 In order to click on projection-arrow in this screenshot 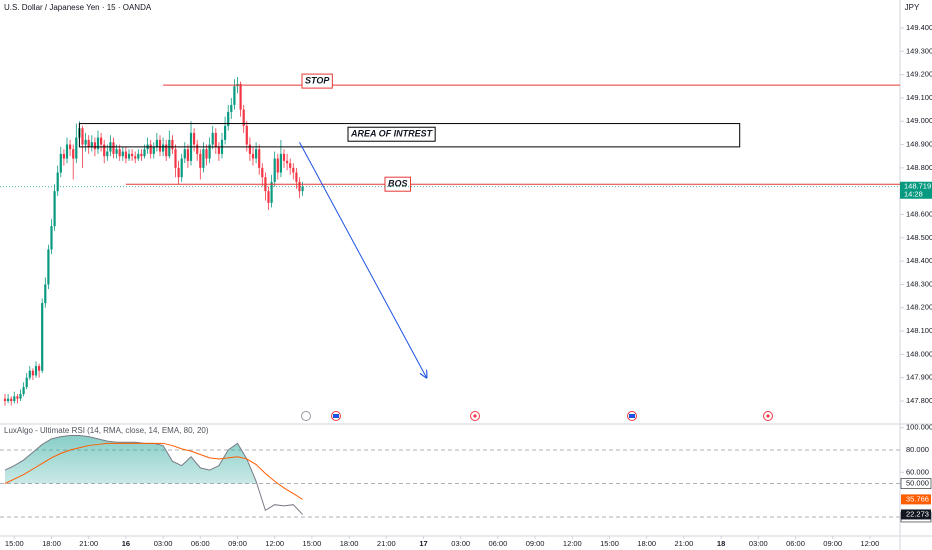, I will do `click(362, 259)`.